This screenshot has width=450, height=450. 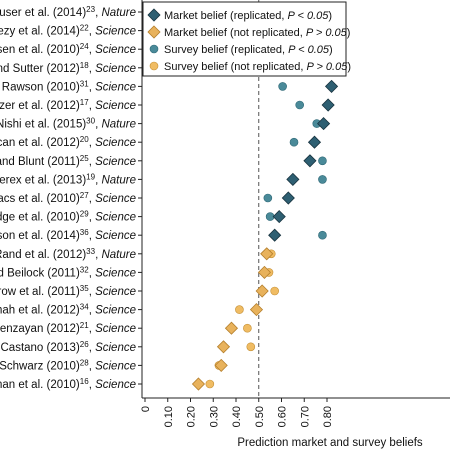 What do you see at coordinates (40, 236) in the screenshot?
I see `study-name: son et al. (2014)` at bounding box center [40, 236].